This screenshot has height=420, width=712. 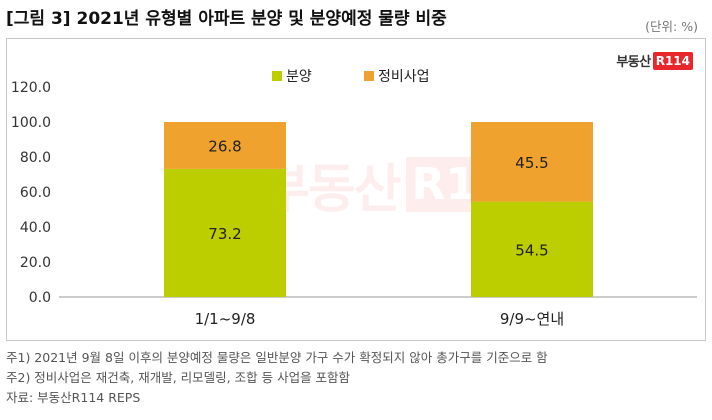 What do you see at coordinates (369, 76) in the screenshot?
I see `legend-swatch-jeongbi` at bounding box center [369, 76].